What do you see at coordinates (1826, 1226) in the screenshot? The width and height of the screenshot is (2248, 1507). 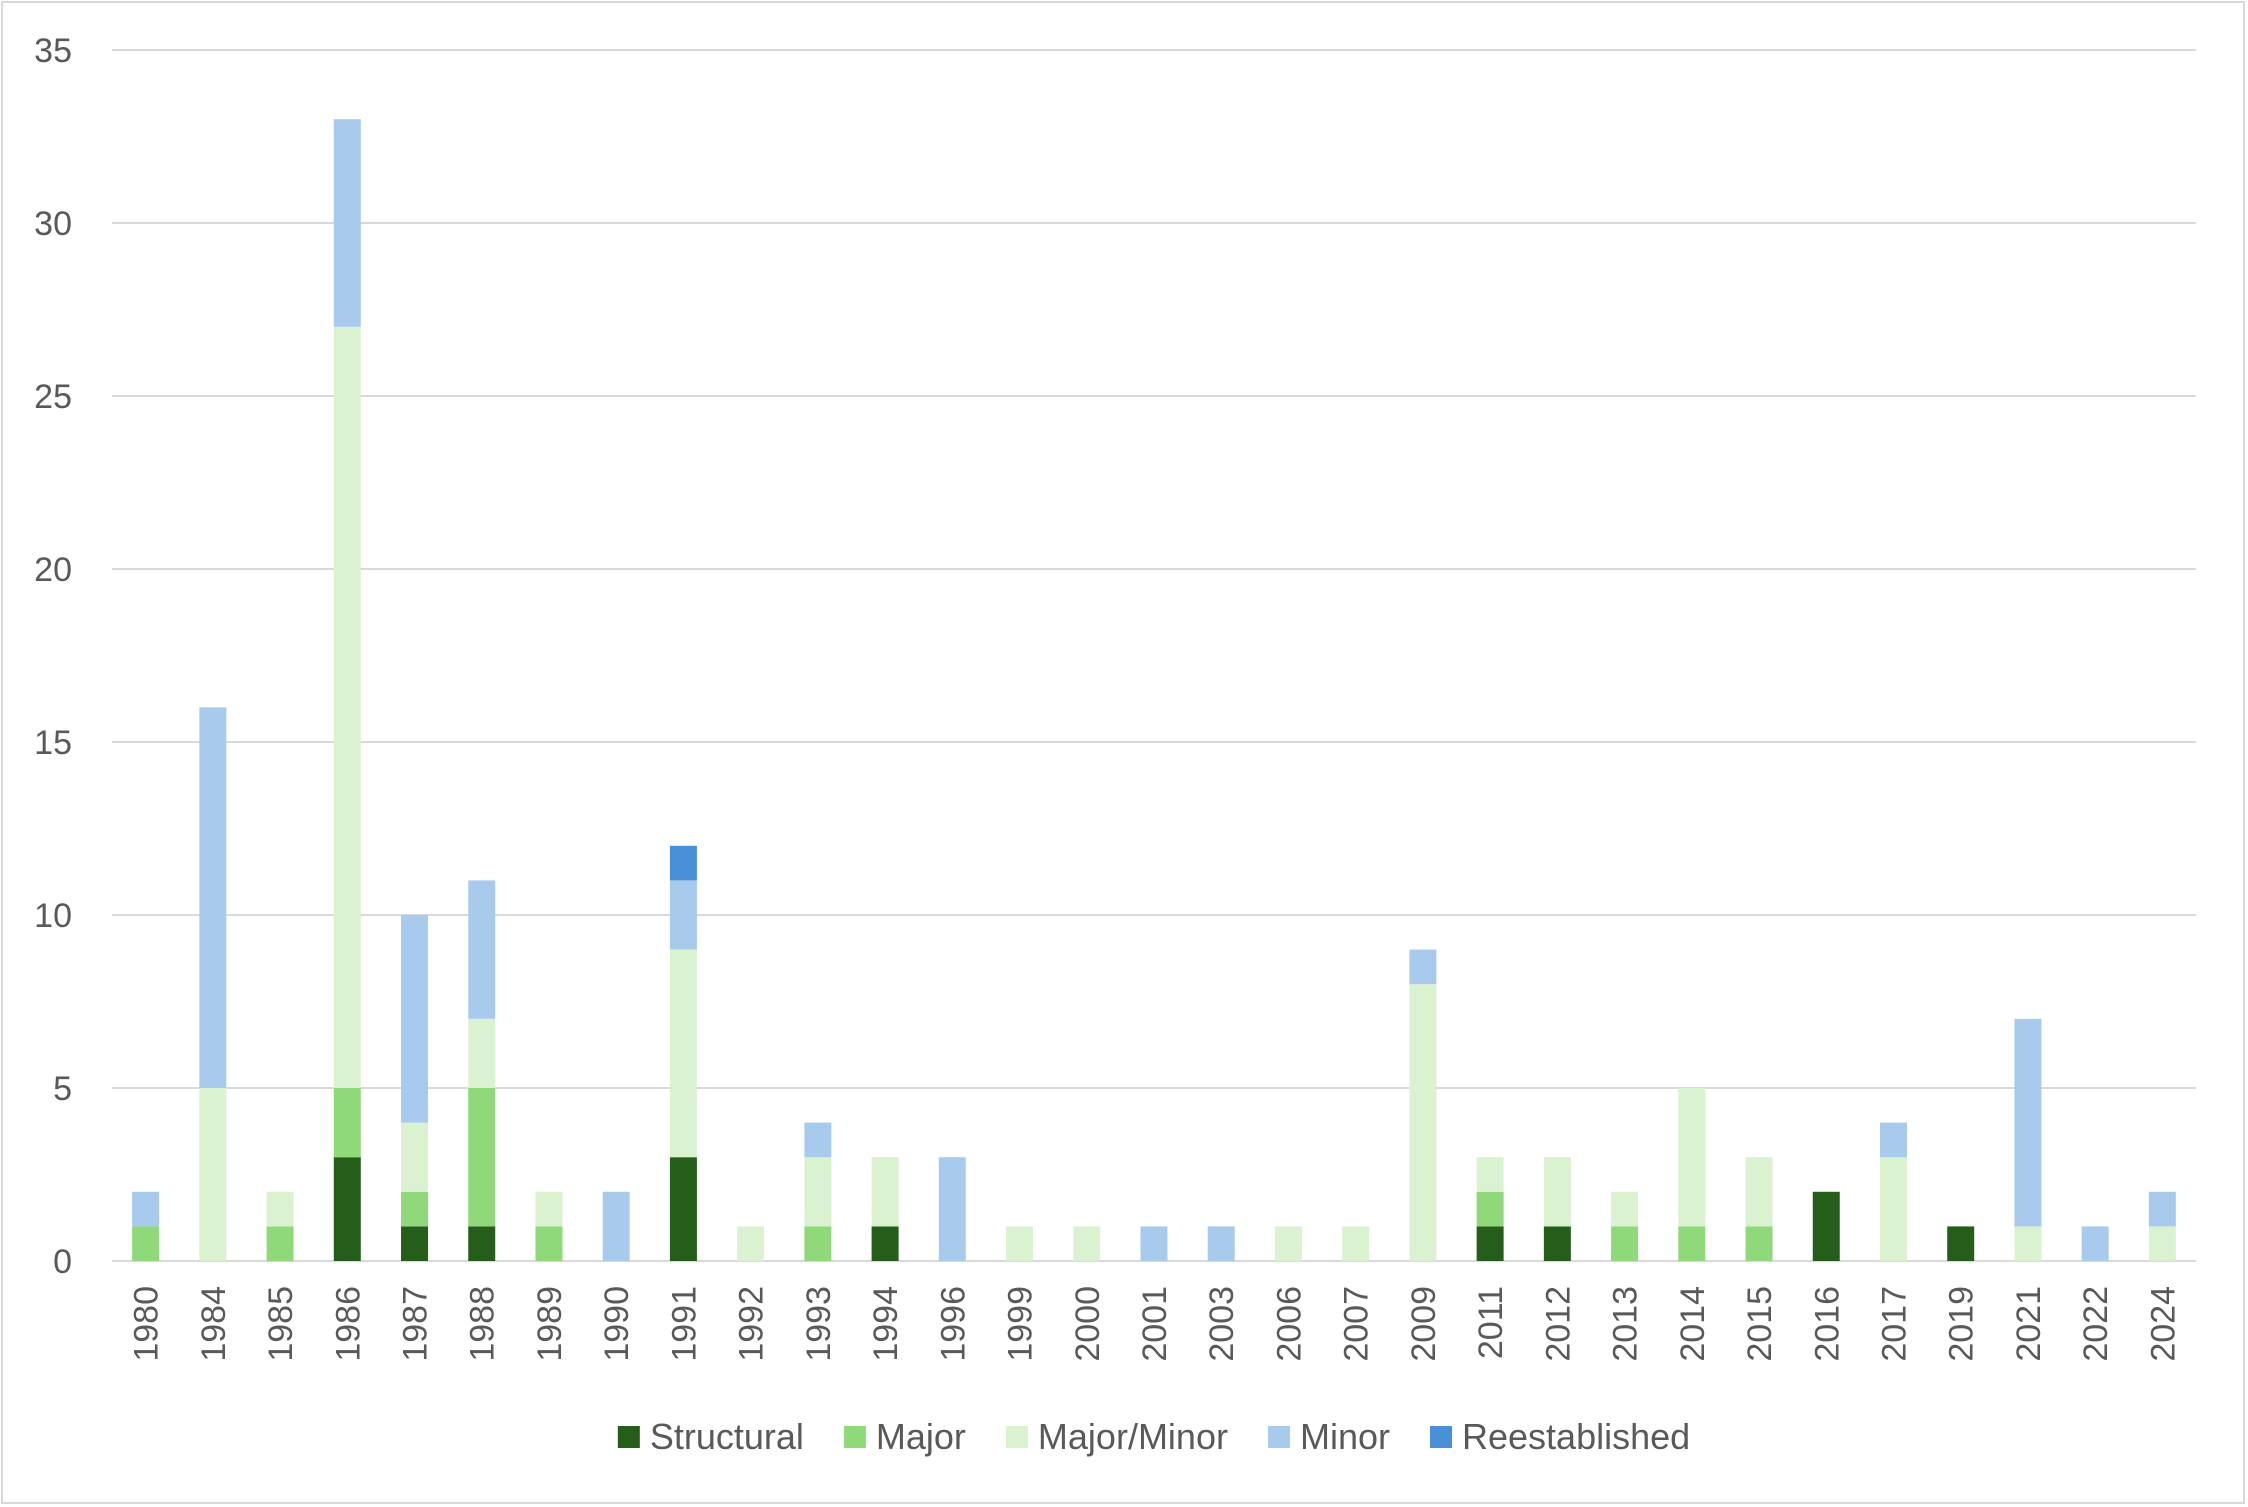 I see `bar-2016-structural` at bounding box center [1826, 1226].